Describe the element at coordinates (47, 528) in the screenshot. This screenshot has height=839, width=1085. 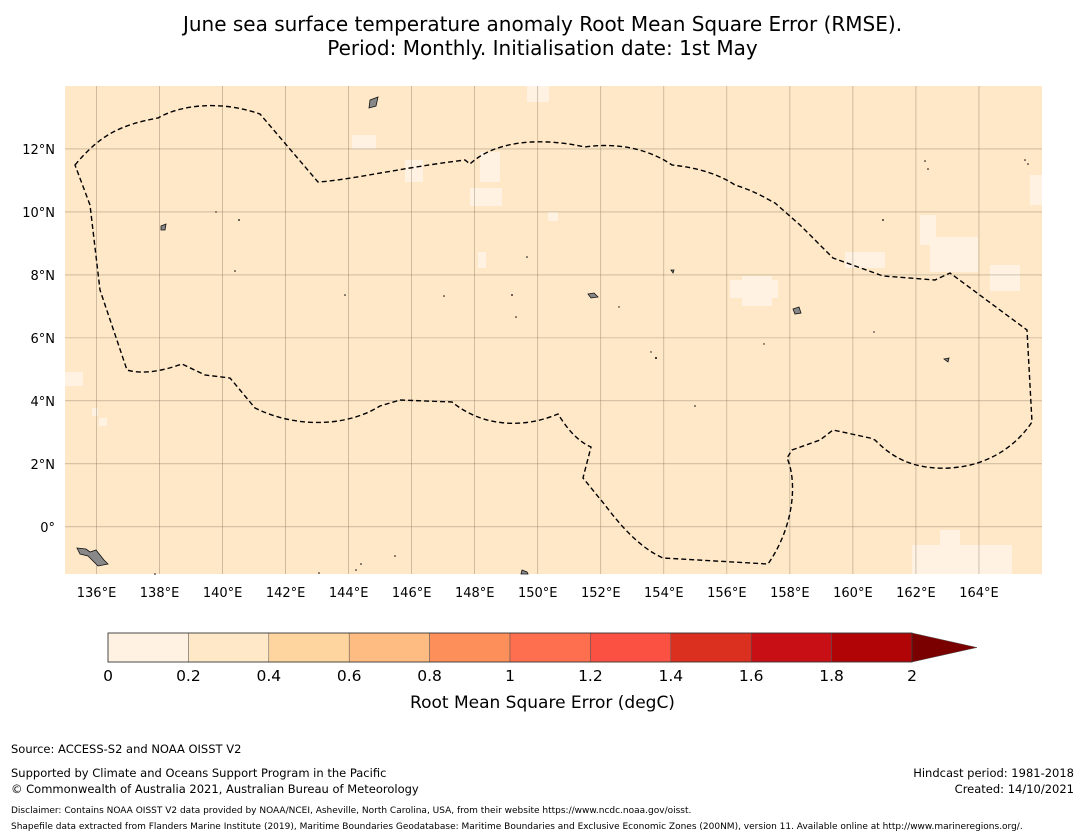
I see `lat-tick-label: 0°` at that location.